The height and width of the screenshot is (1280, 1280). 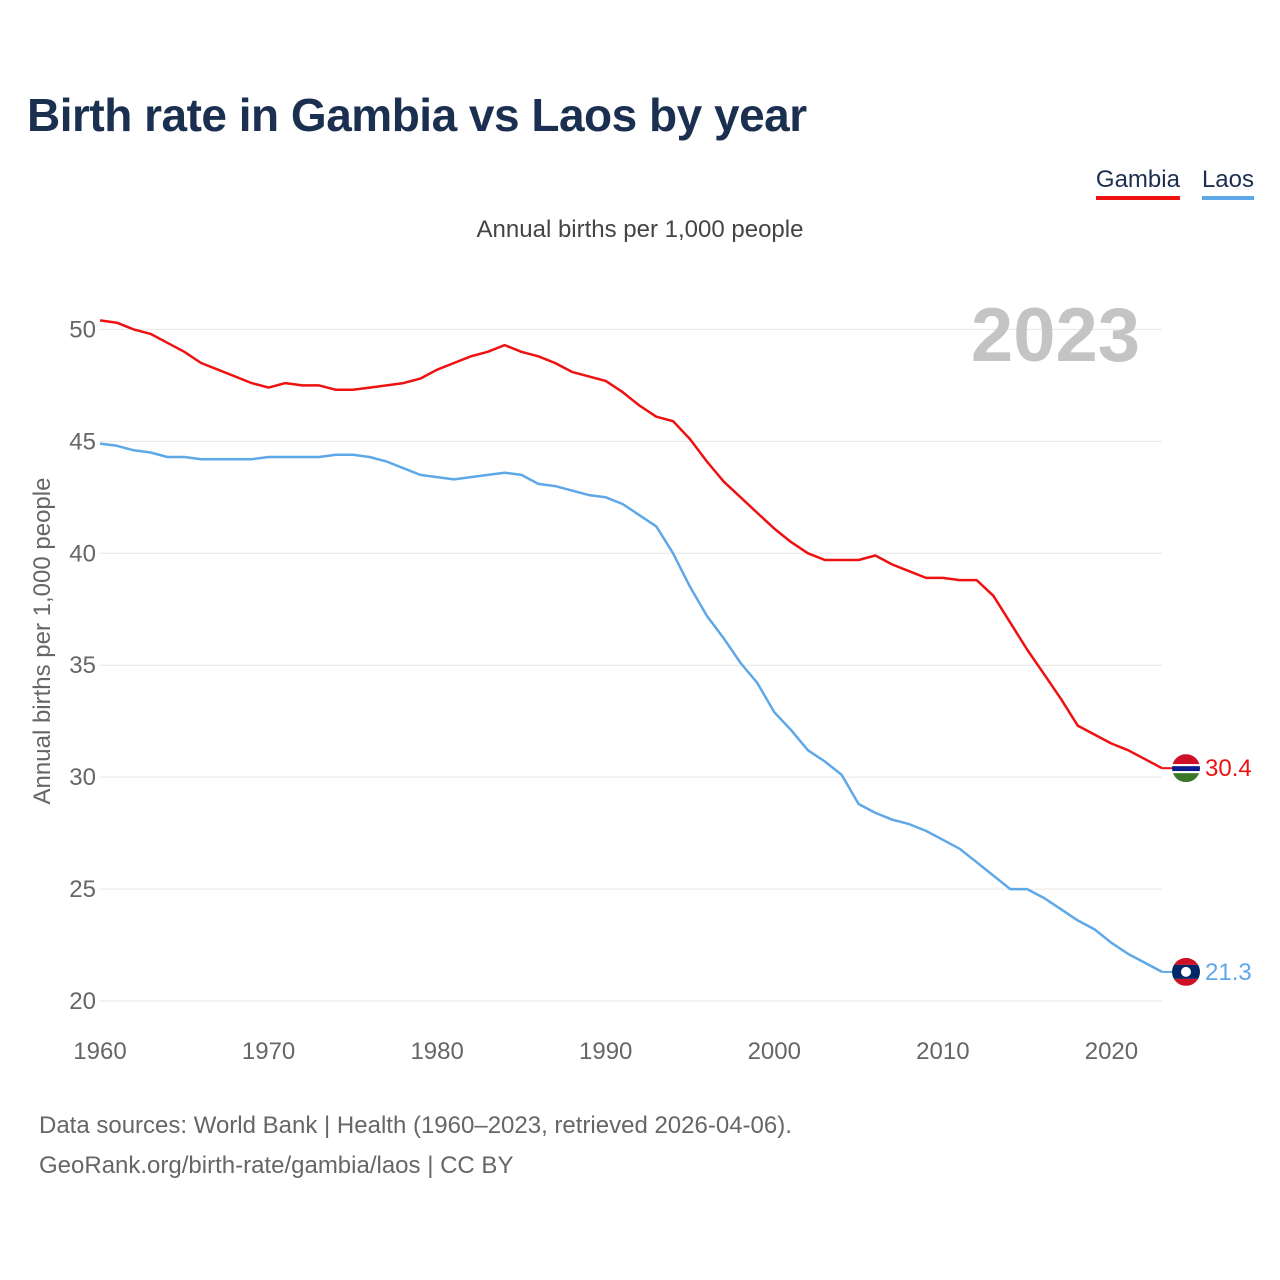 What do you see at coordinates (1186, 768) in the screenshot?
I see `gambia-flag-icon` at bounding box center [1186, 768].